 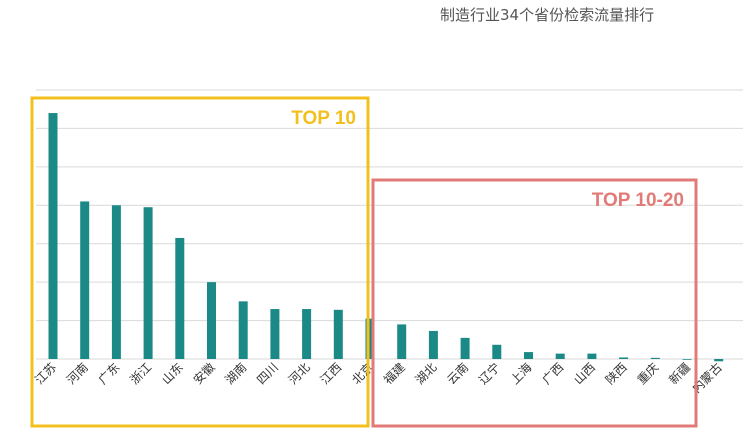 What do you see at coordinates (616, 374) in the screenshot?
I see `x-tick-label: 陕西` at bounding box center [616, 374].